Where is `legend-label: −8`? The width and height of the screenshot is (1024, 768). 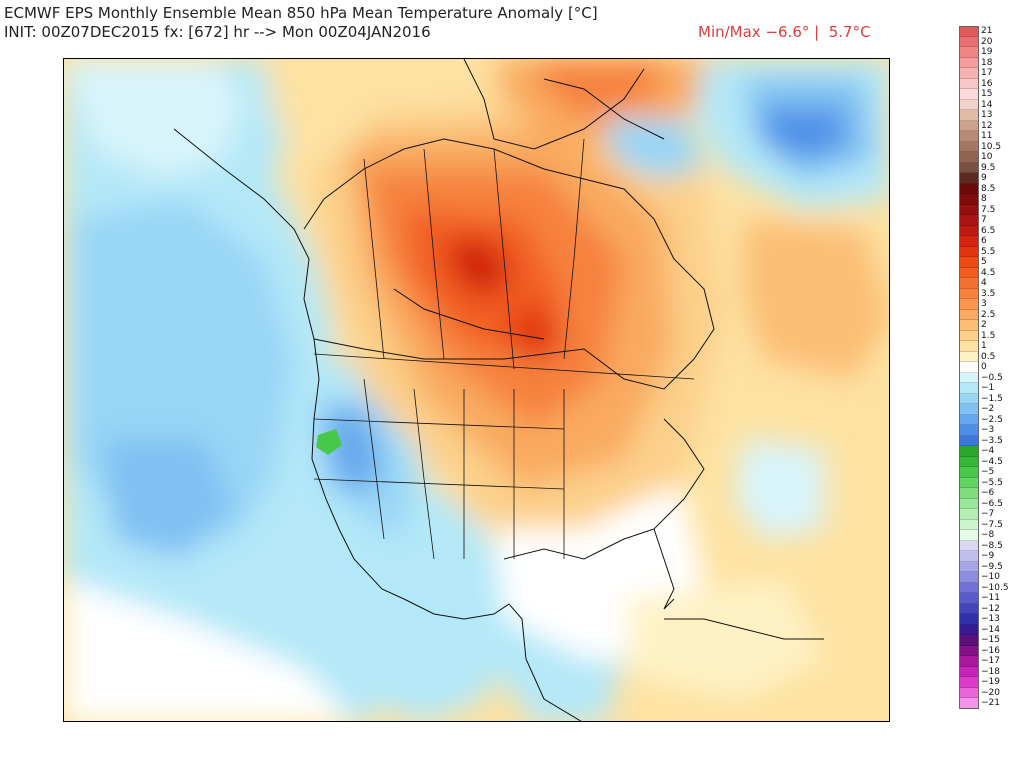 legend-label: −8 is located at coordinates (988, 535).